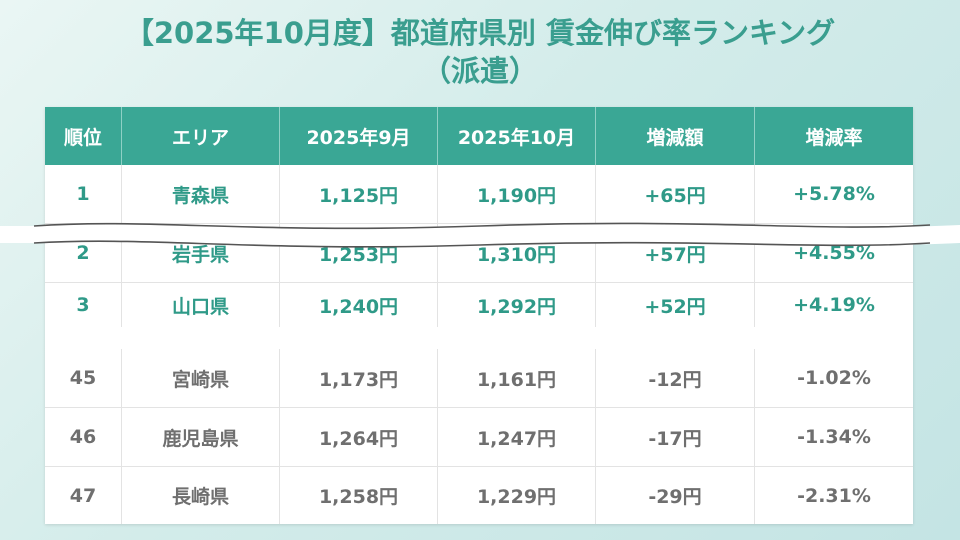  What do you see at coordinates (201, 495) in the screenshot?
I see `area-cell: 長崎県` at bounding box center [201, 495].